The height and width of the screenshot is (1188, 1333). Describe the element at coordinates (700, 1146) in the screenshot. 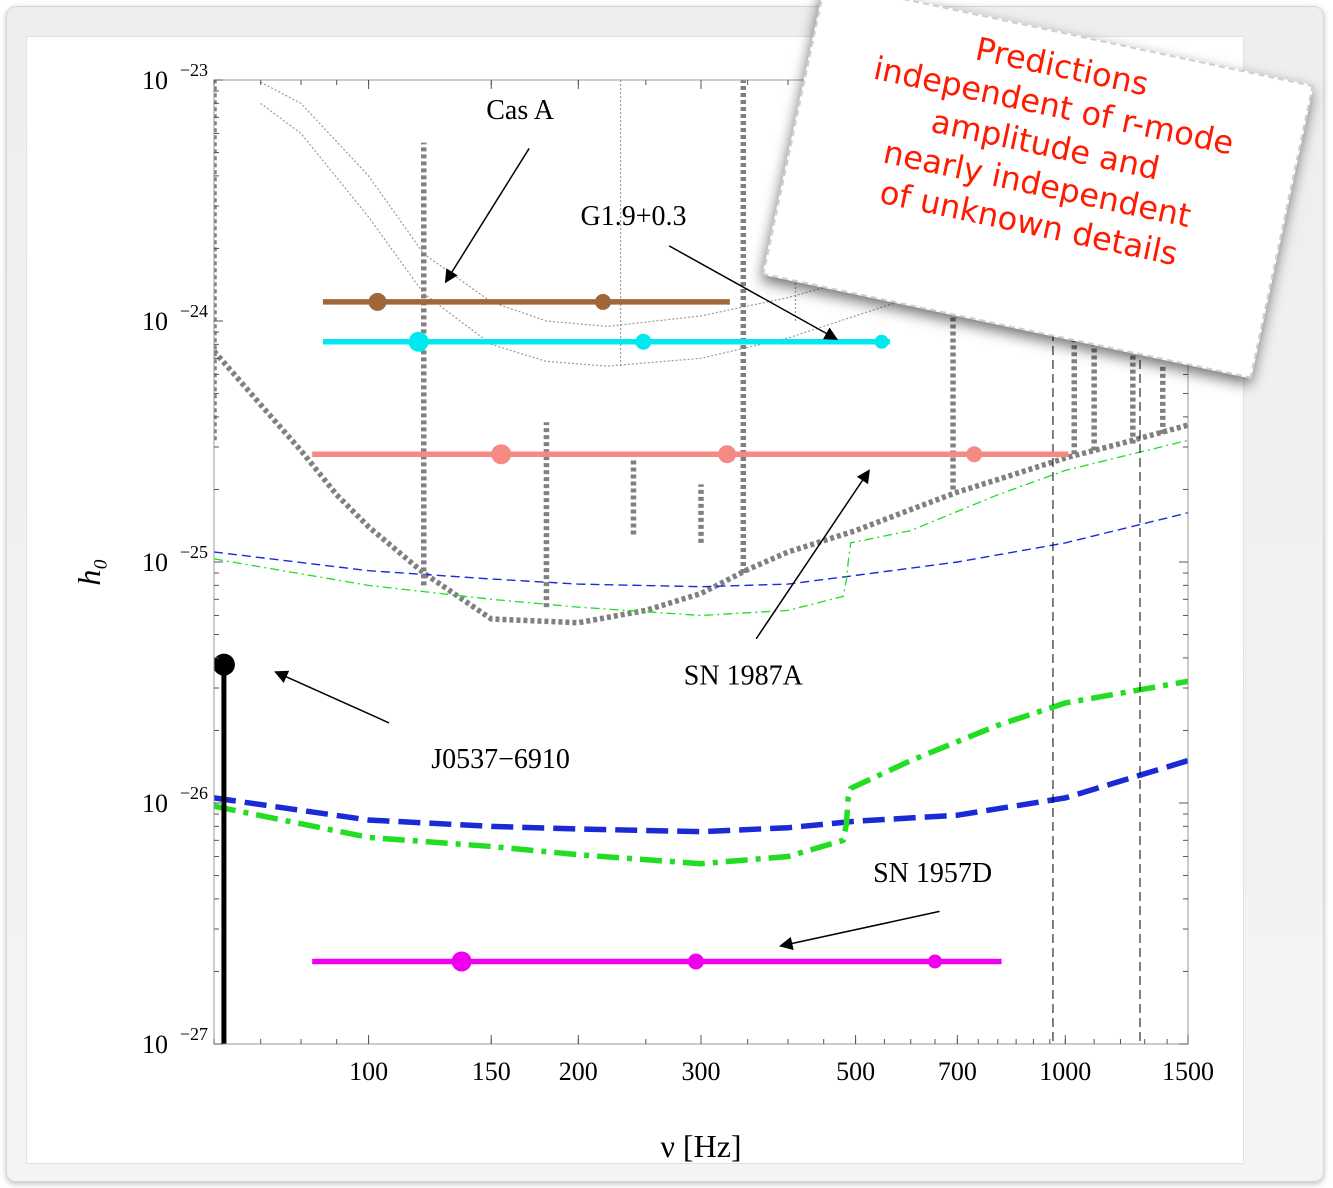

I see `x-axis-label: ν [Hz]` at that location.